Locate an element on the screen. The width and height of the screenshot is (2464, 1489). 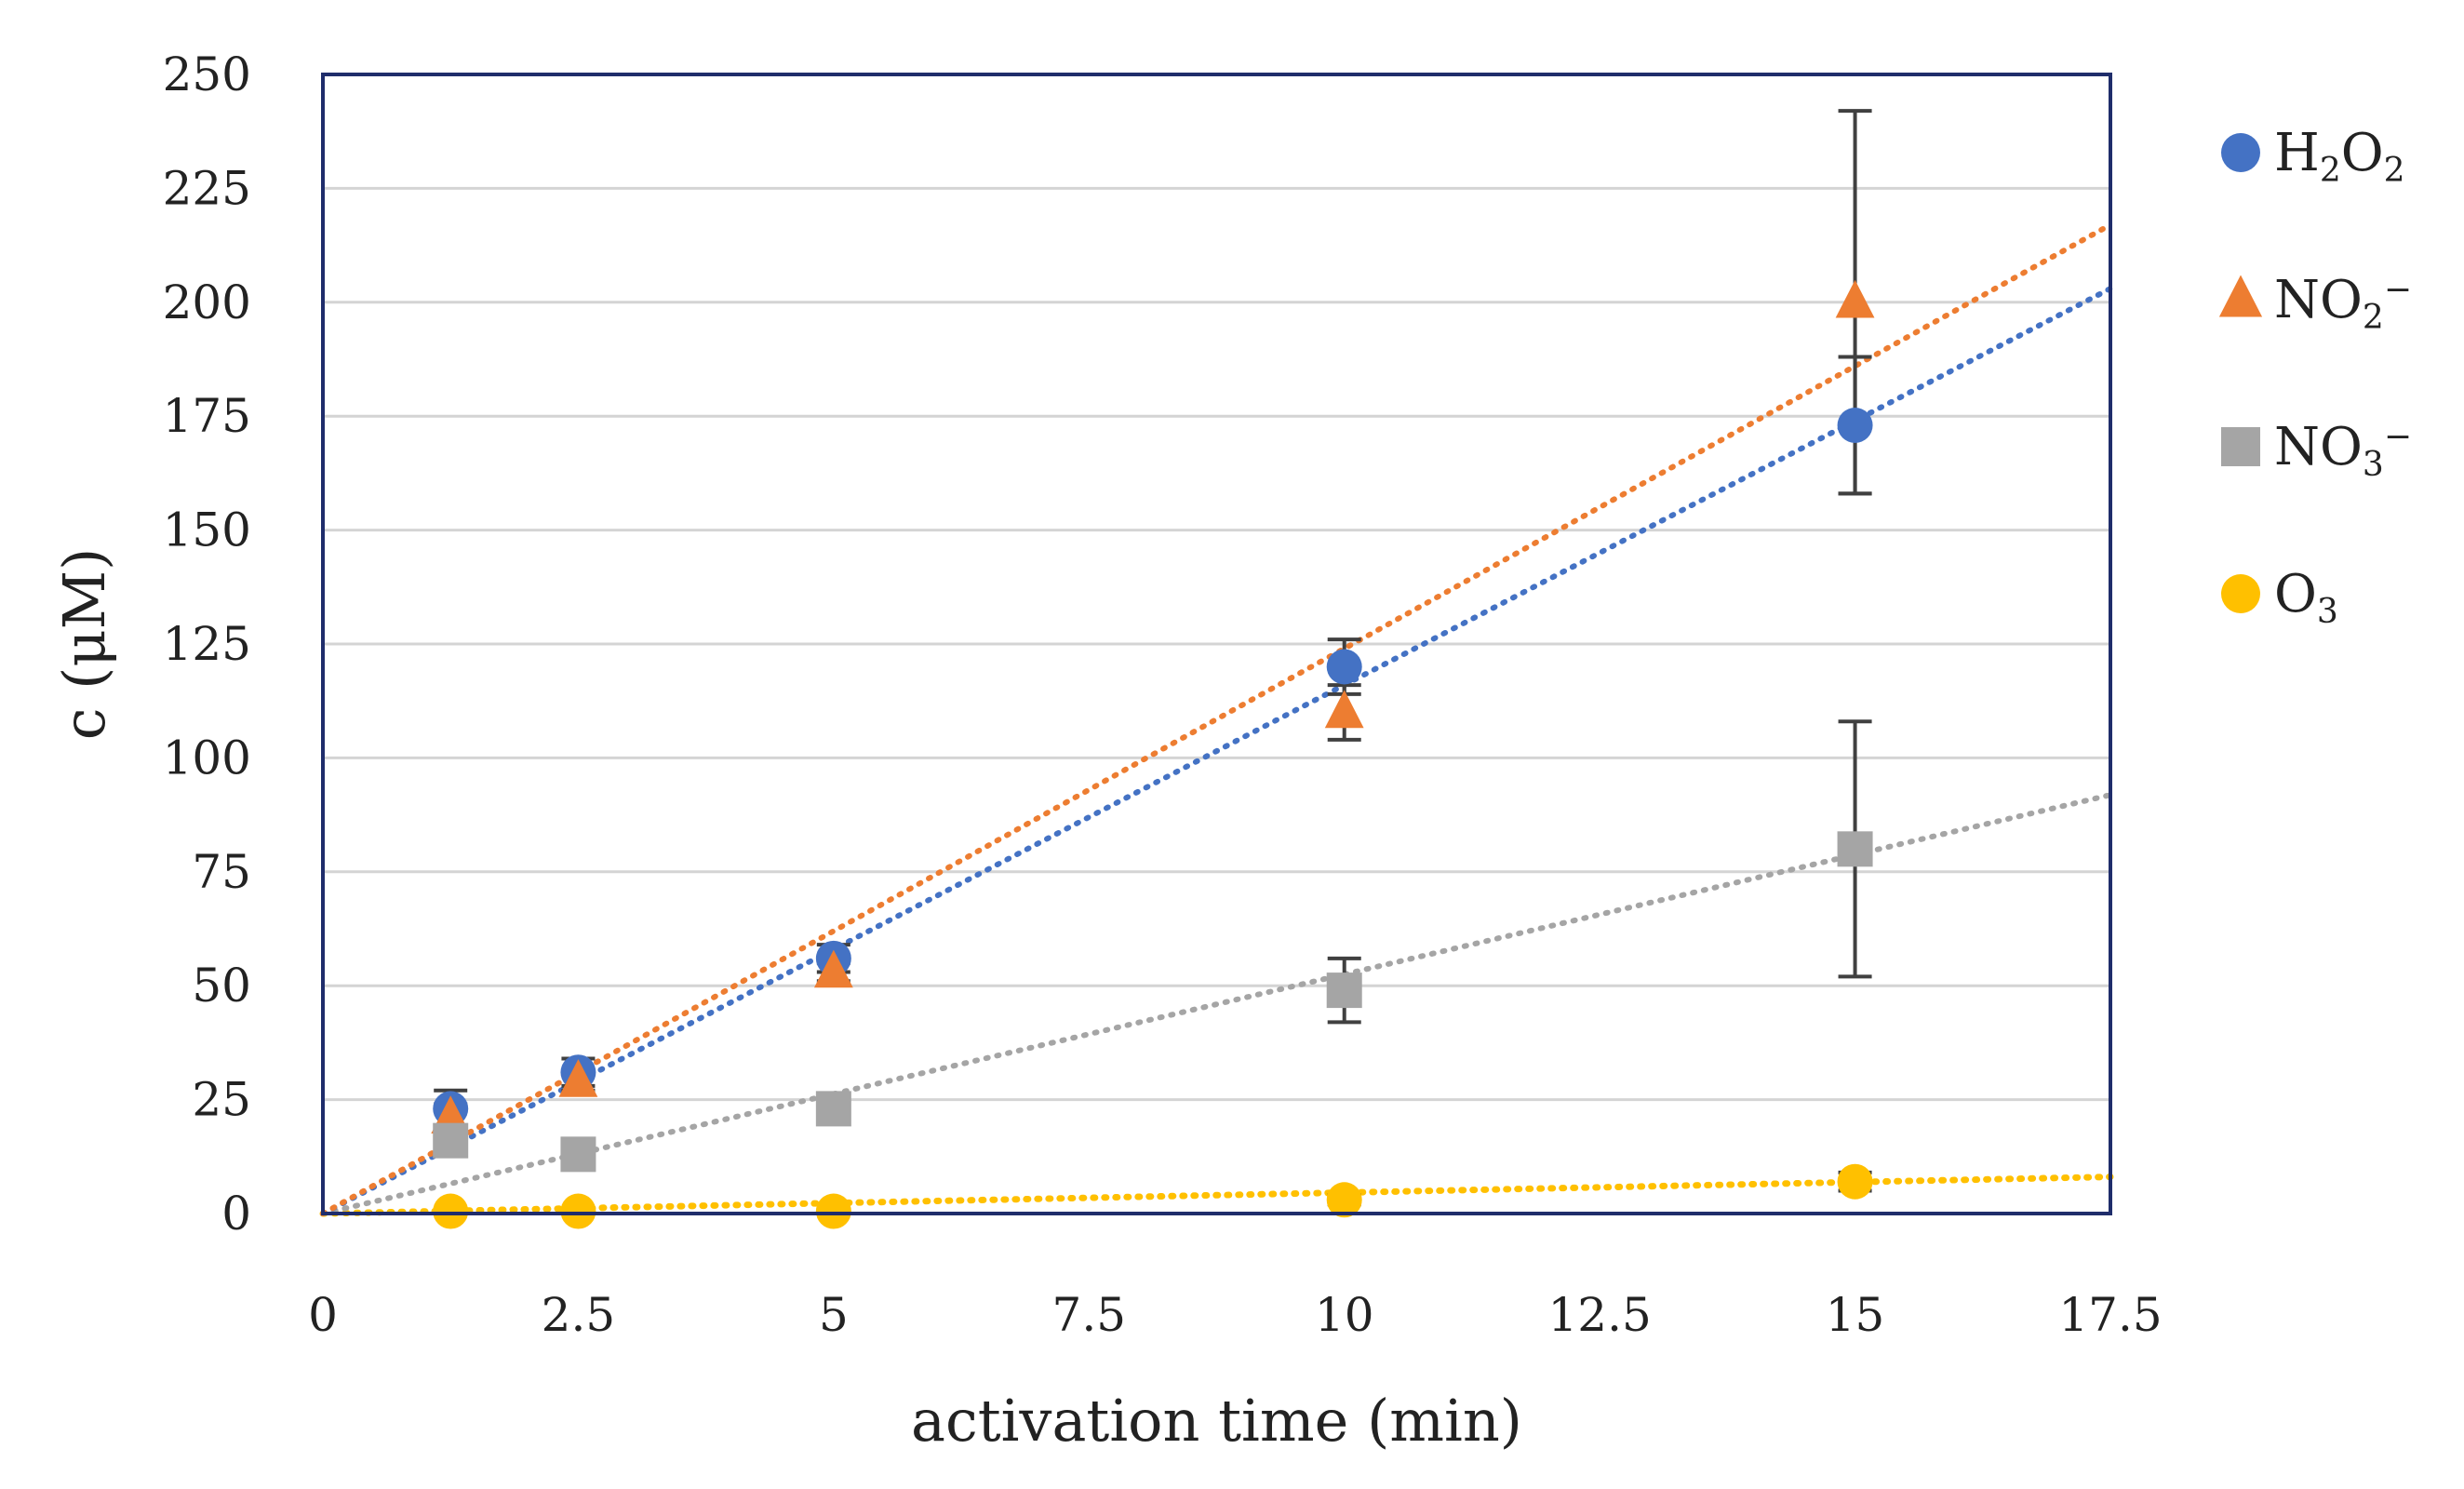
x-tick-label: 17.5 is located at coordinates (2110, 1315).